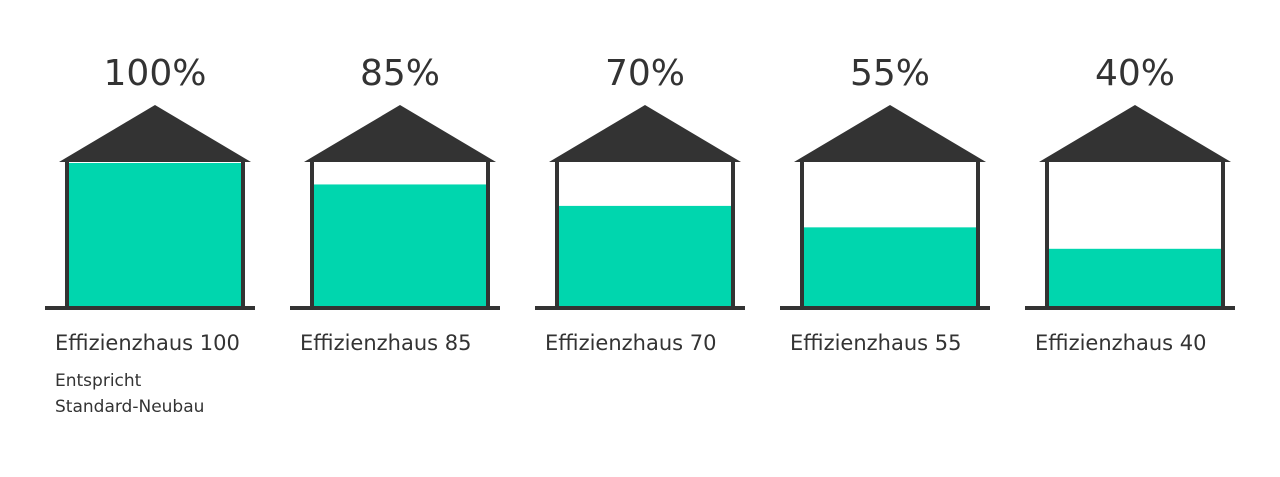 Image resolution: width=1280 pixels, height=477 pixels. Describe the element at coordinates (1121, 343) in the screenshot. I see `category-label: Effizienzhaus 40` at that location.